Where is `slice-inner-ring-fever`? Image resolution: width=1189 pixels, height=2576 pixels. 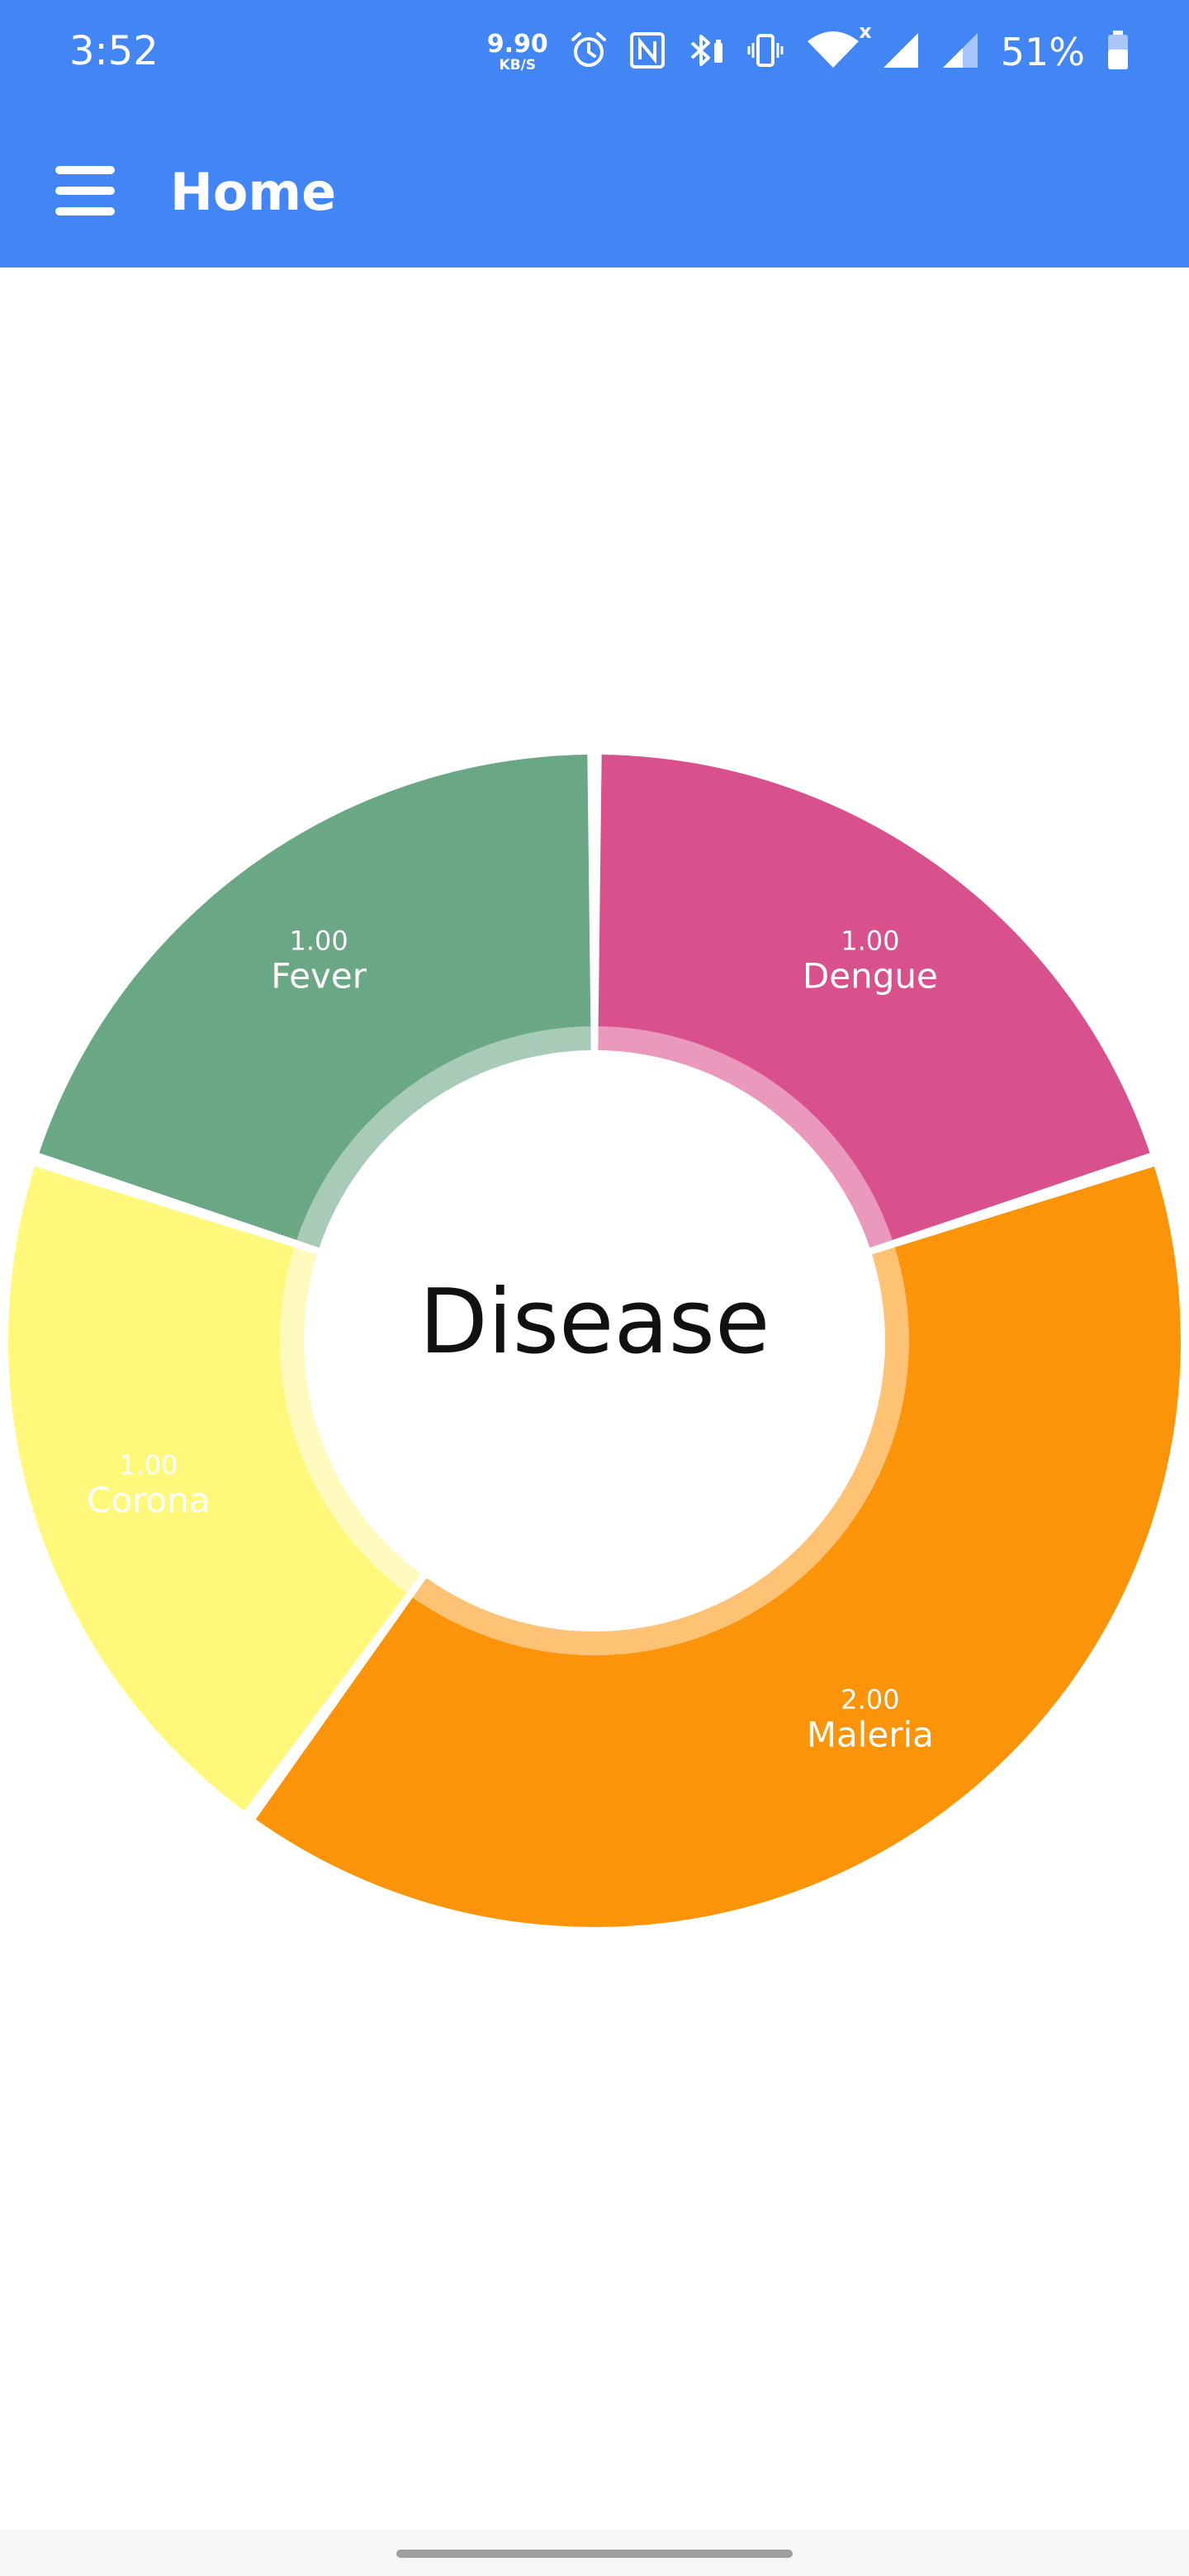 slice-inner-ring-fever is located at coordinates (443, 1137).